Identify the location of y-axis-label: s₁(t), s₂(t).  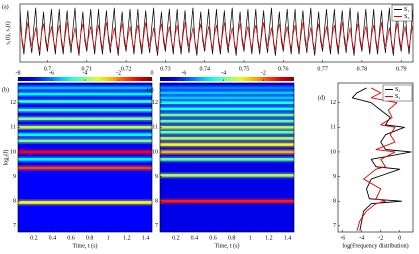
(7, 32).